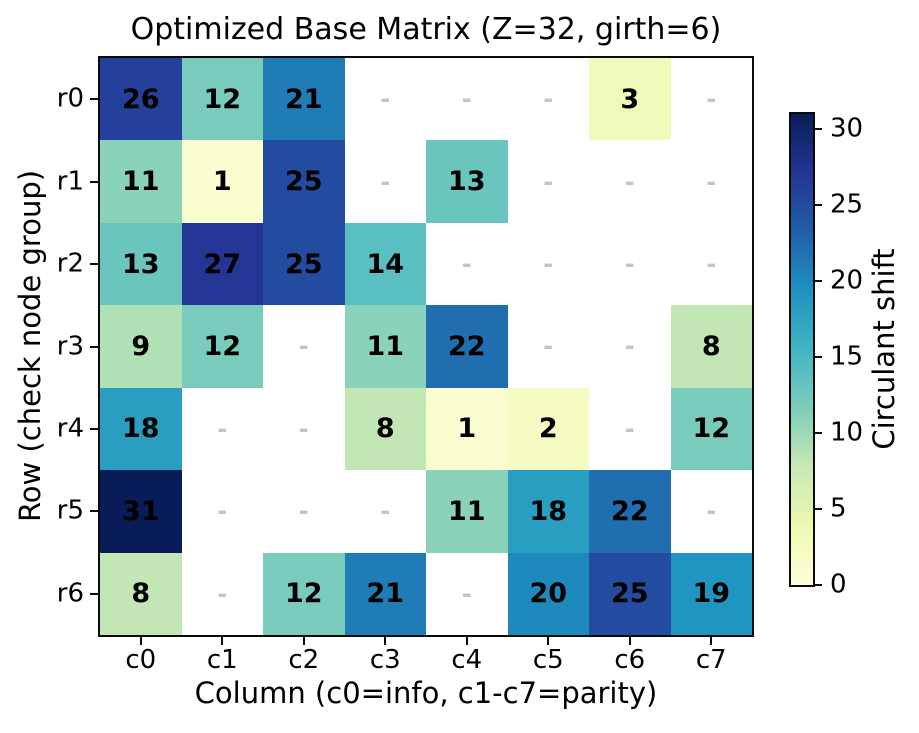  Describe the element at coordinates (847, 280) in the screenshot. I see `colorbar-tick-label-20: 20` at that location.